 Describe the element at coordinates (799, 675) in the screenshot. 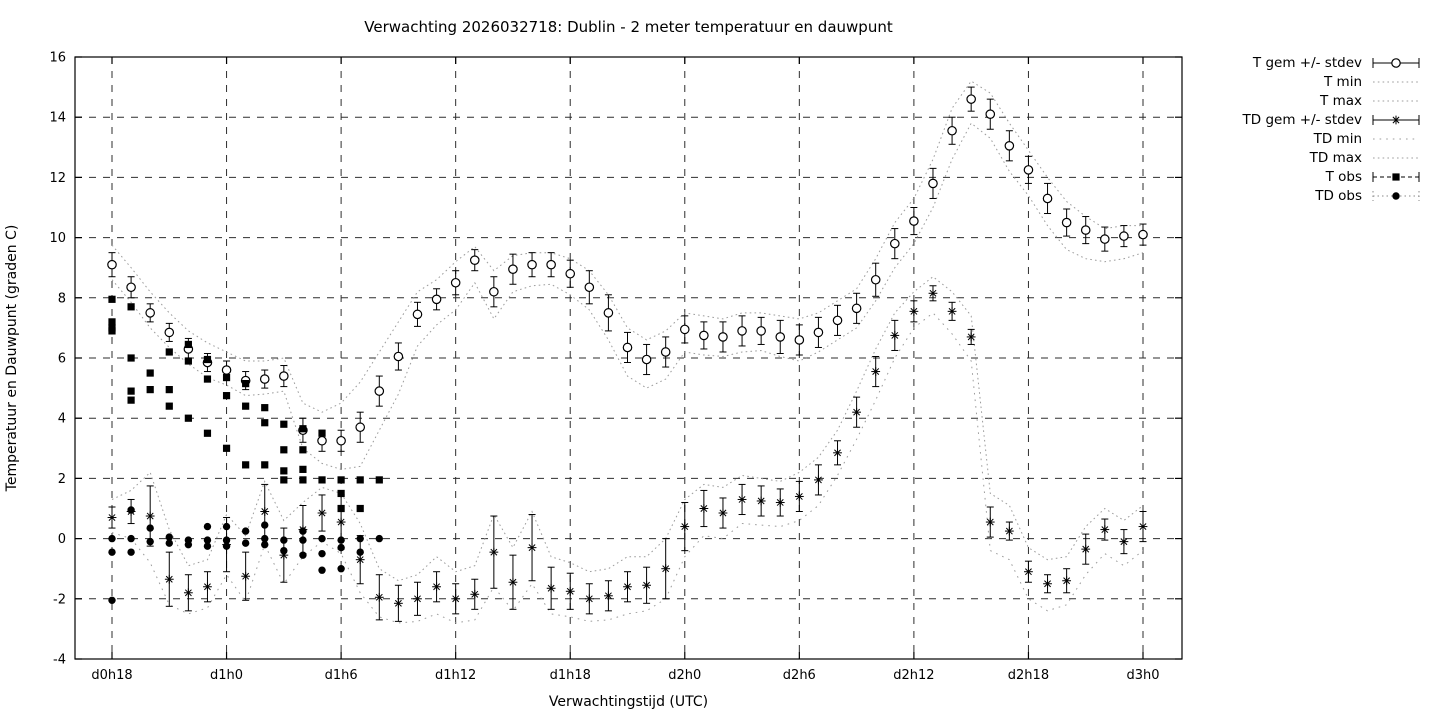

I see `svg-text: d2h6` at that location.